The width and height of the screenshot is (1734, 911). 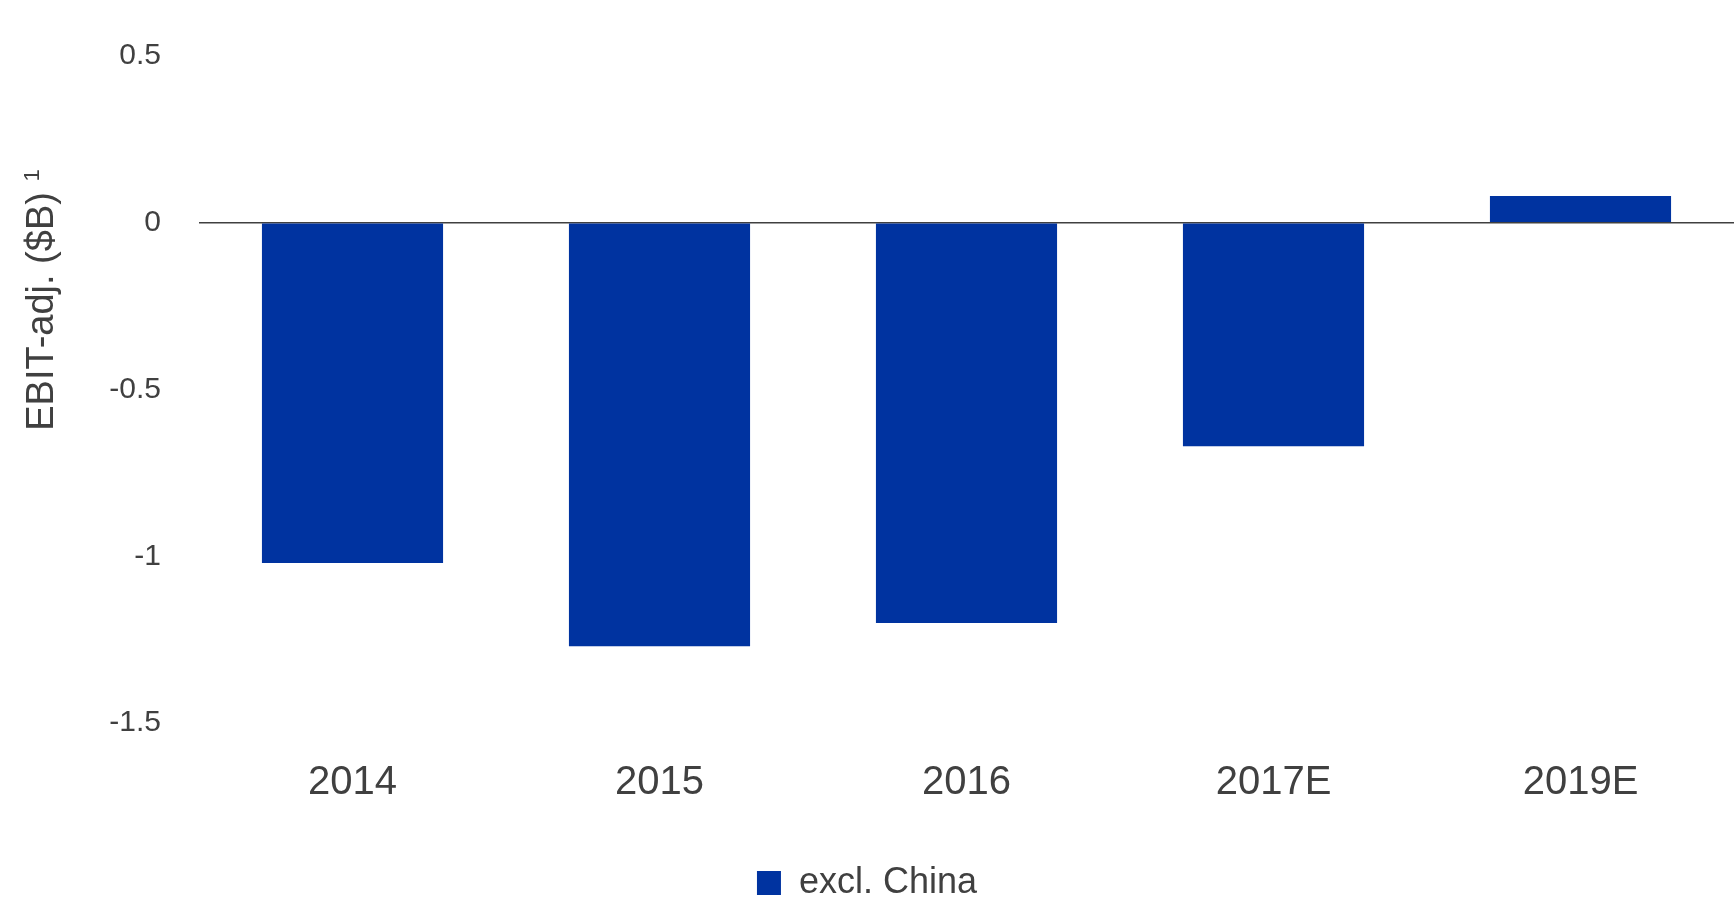 What do you see at coordinates (135, 387) in the screenshot?
I see `y-tick-label: -0.5` at bounding box center [135, 387].